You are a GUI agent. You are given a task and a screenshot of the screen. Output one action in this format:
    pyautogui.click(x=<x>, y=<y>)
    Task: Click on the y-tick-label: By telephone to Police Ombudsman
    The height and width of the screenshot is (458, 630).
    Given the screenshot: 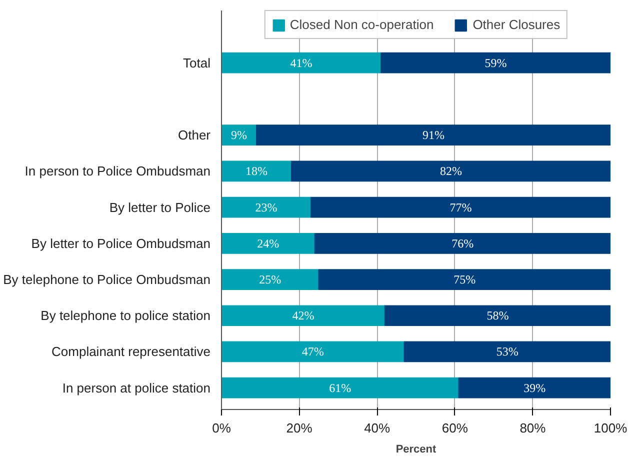 What is the action you would take?
    pyautogui.click(x=107, y=280)
    